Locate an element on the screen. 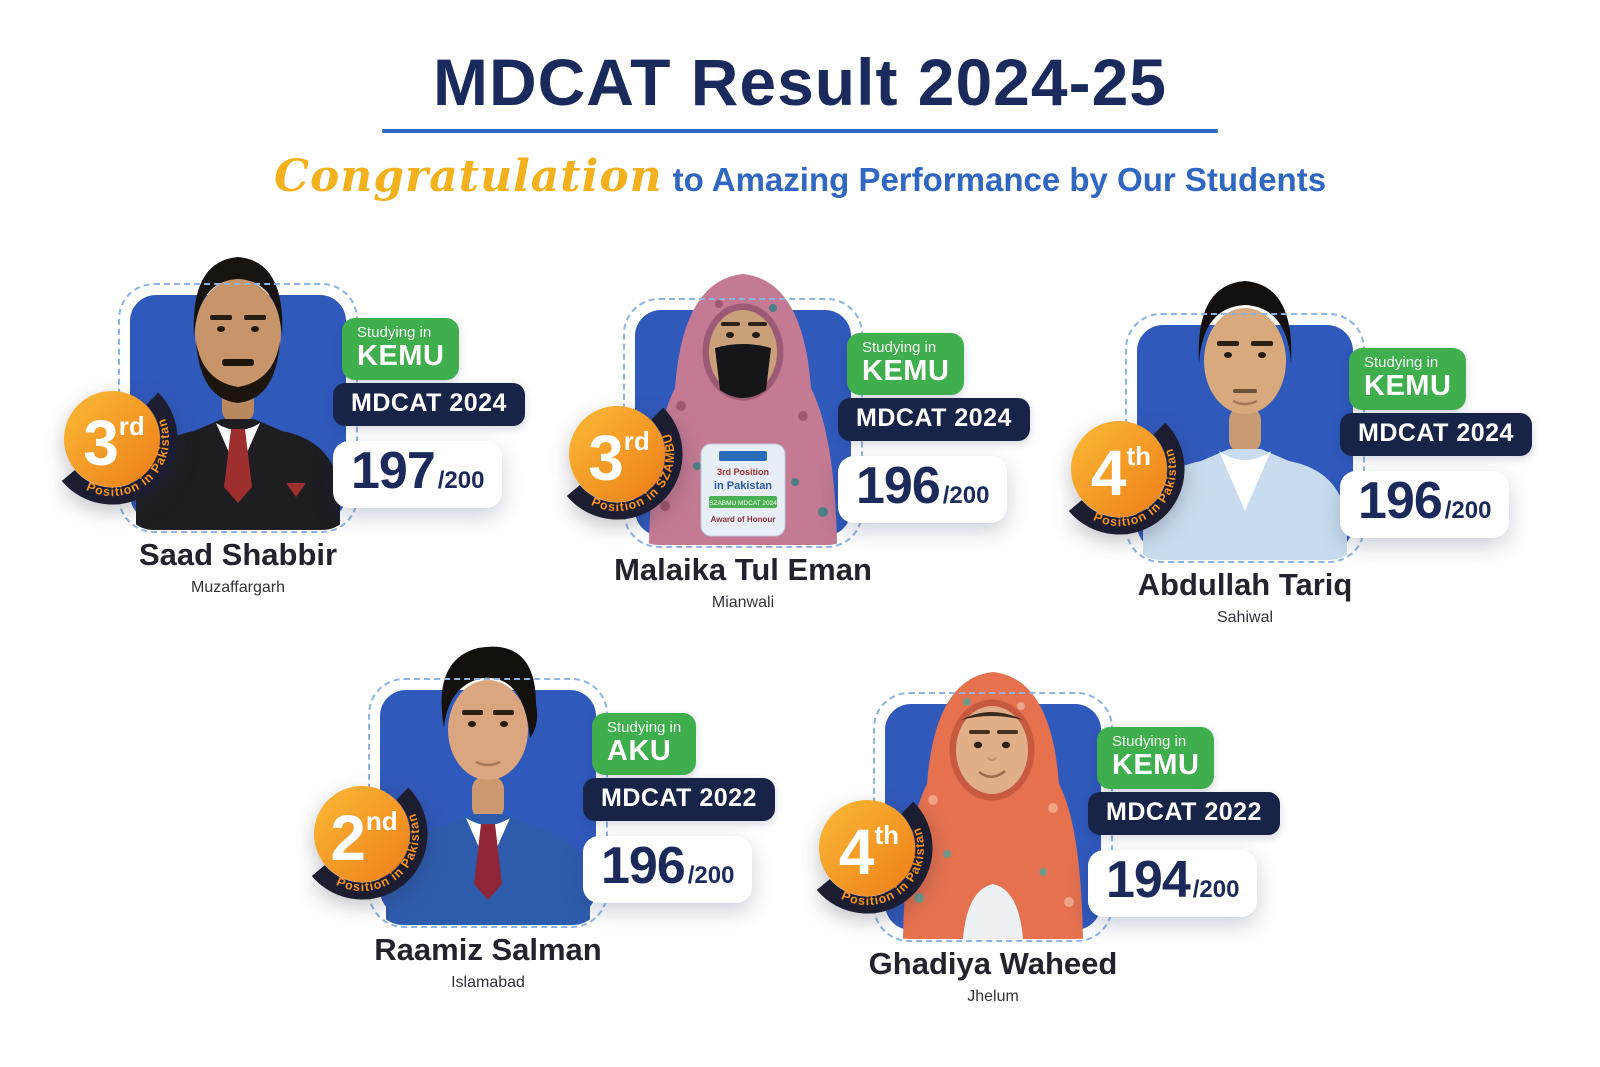 The height and width of the screenshot is (1067, 1600). score-value: 194 is located at coordinates (1148, 880).